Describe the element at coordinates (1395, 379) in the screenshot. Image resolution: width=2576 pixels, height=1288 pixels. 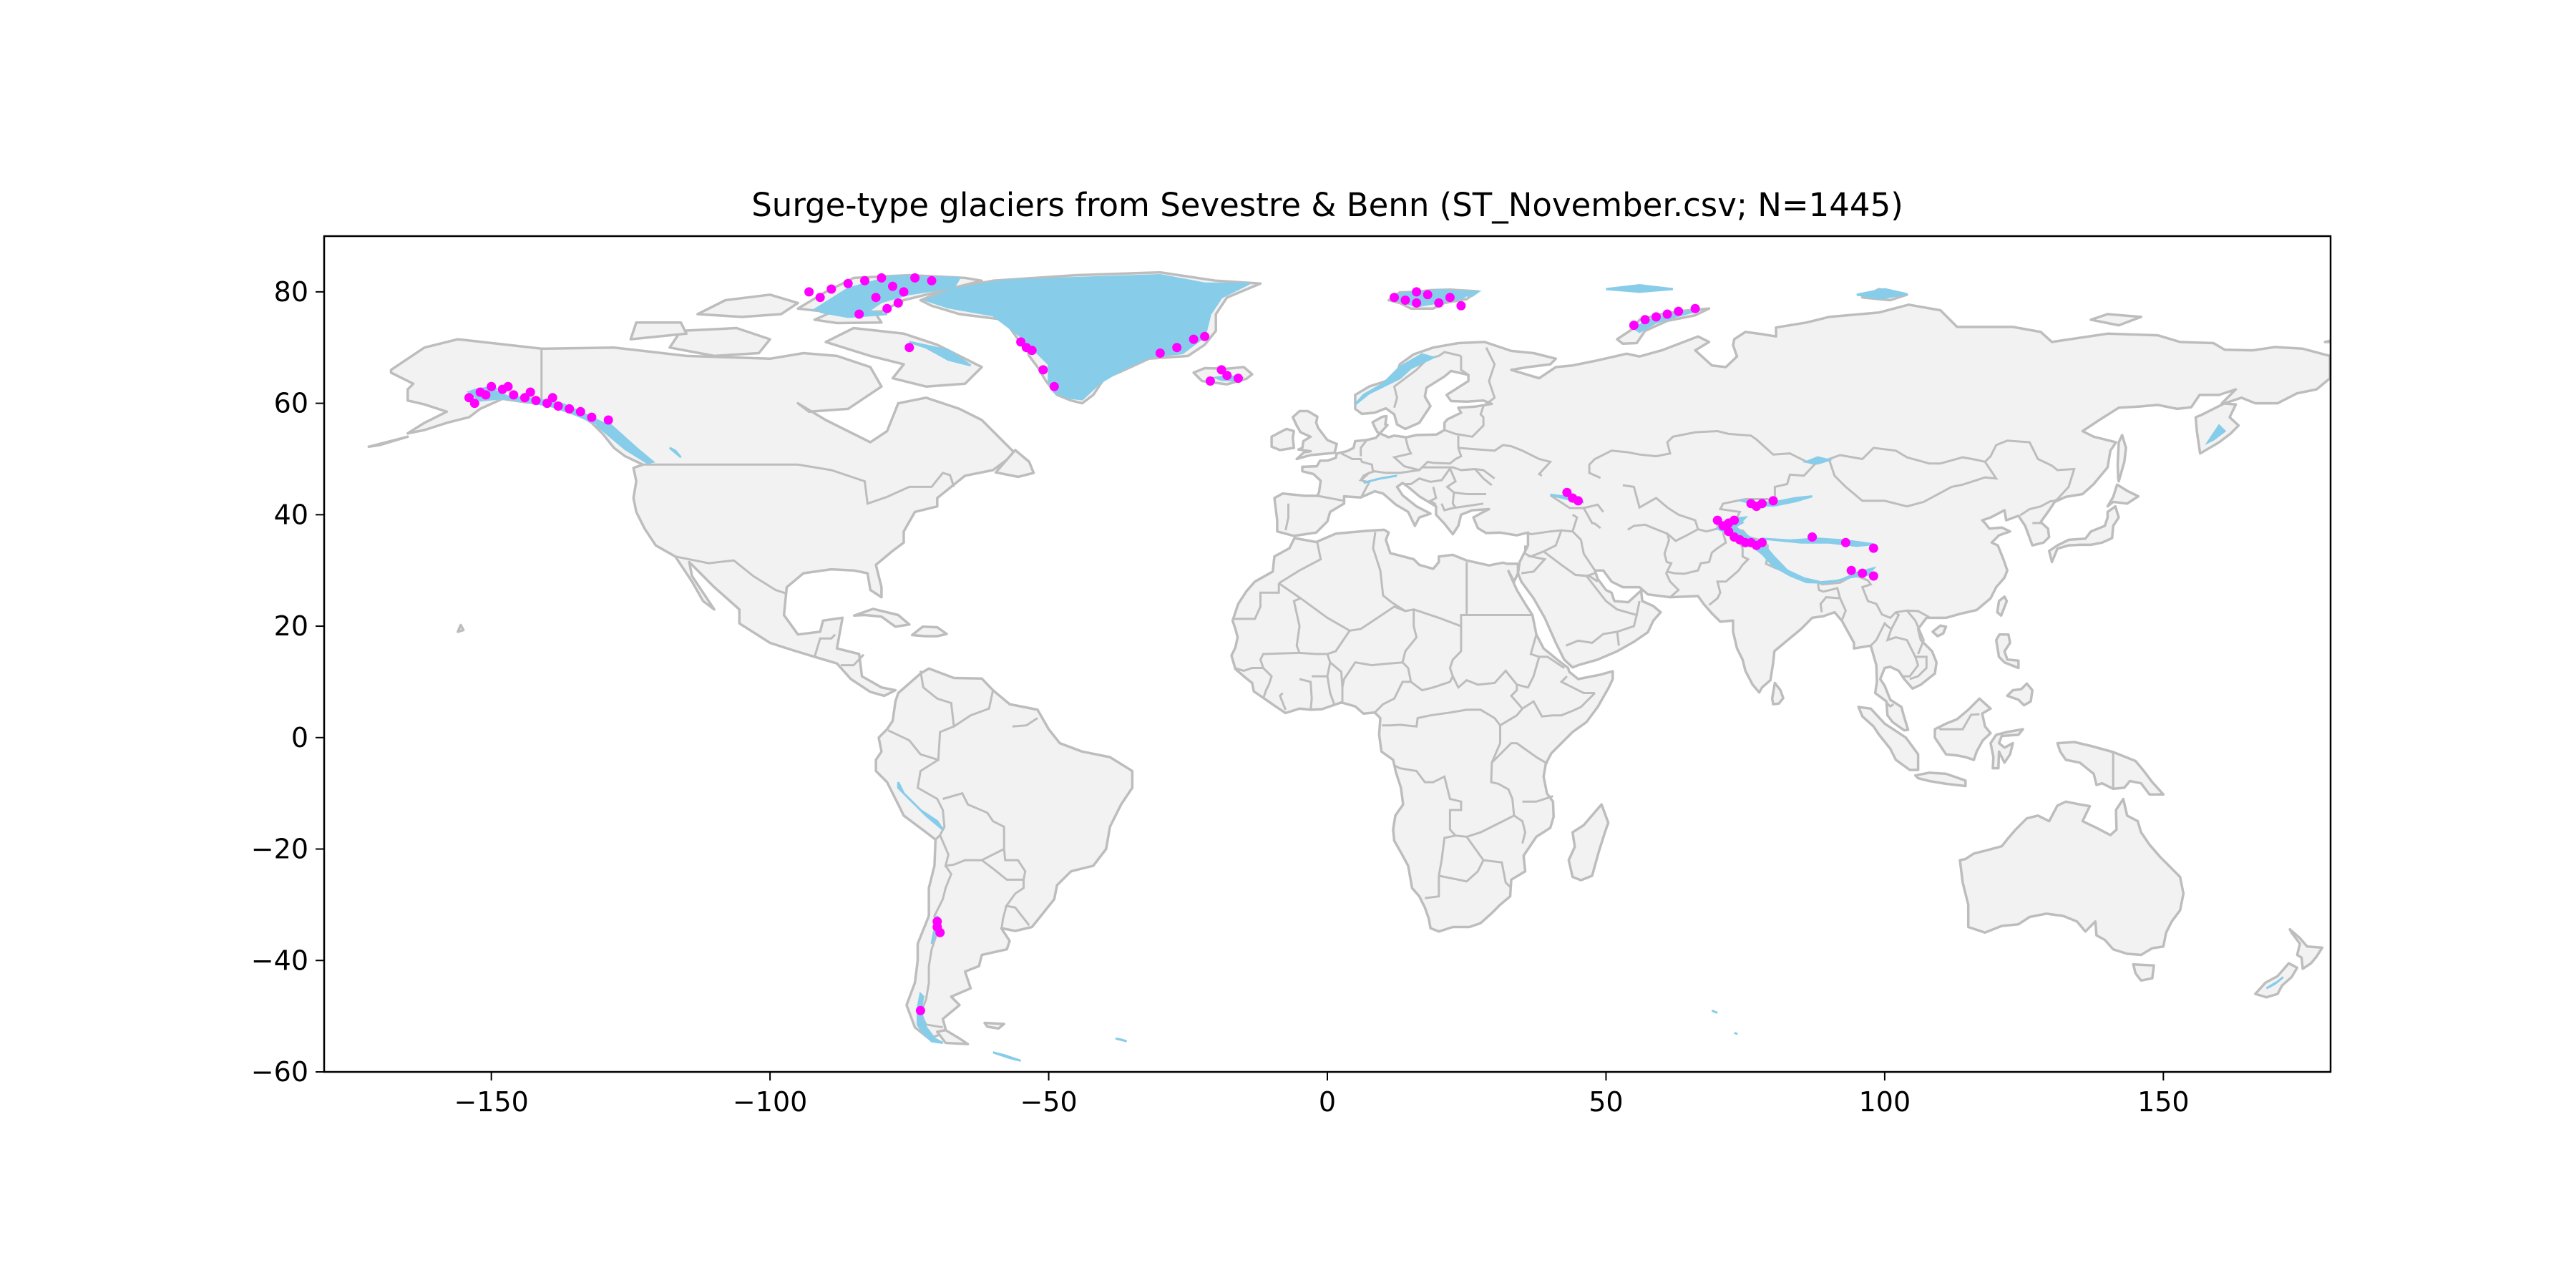
I see `scandinavian-ice` at that location.